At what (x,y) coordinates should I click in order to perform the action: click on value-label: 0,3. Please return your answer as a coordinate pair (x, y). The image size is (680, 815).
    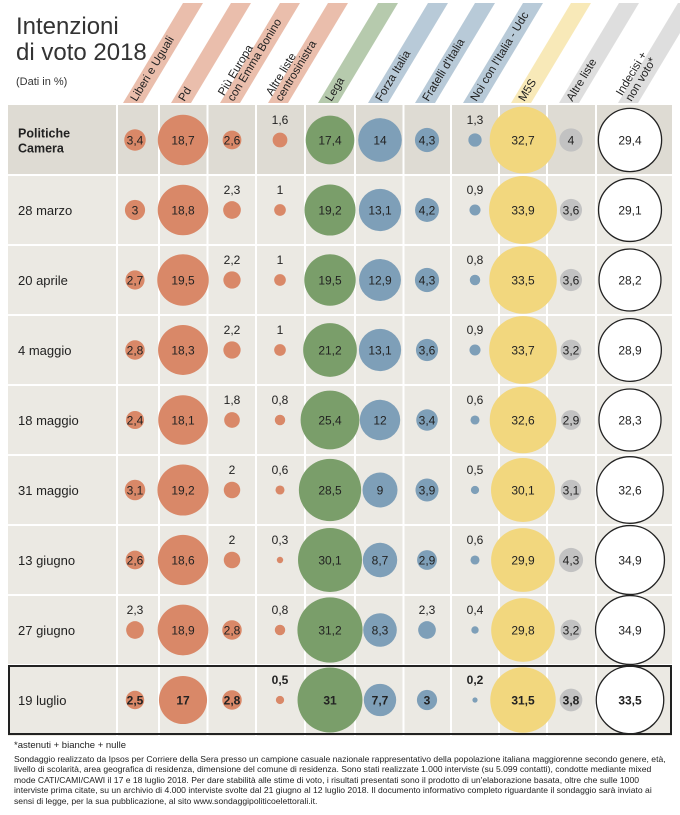
    Looking at the image, I should click on (280, 540).